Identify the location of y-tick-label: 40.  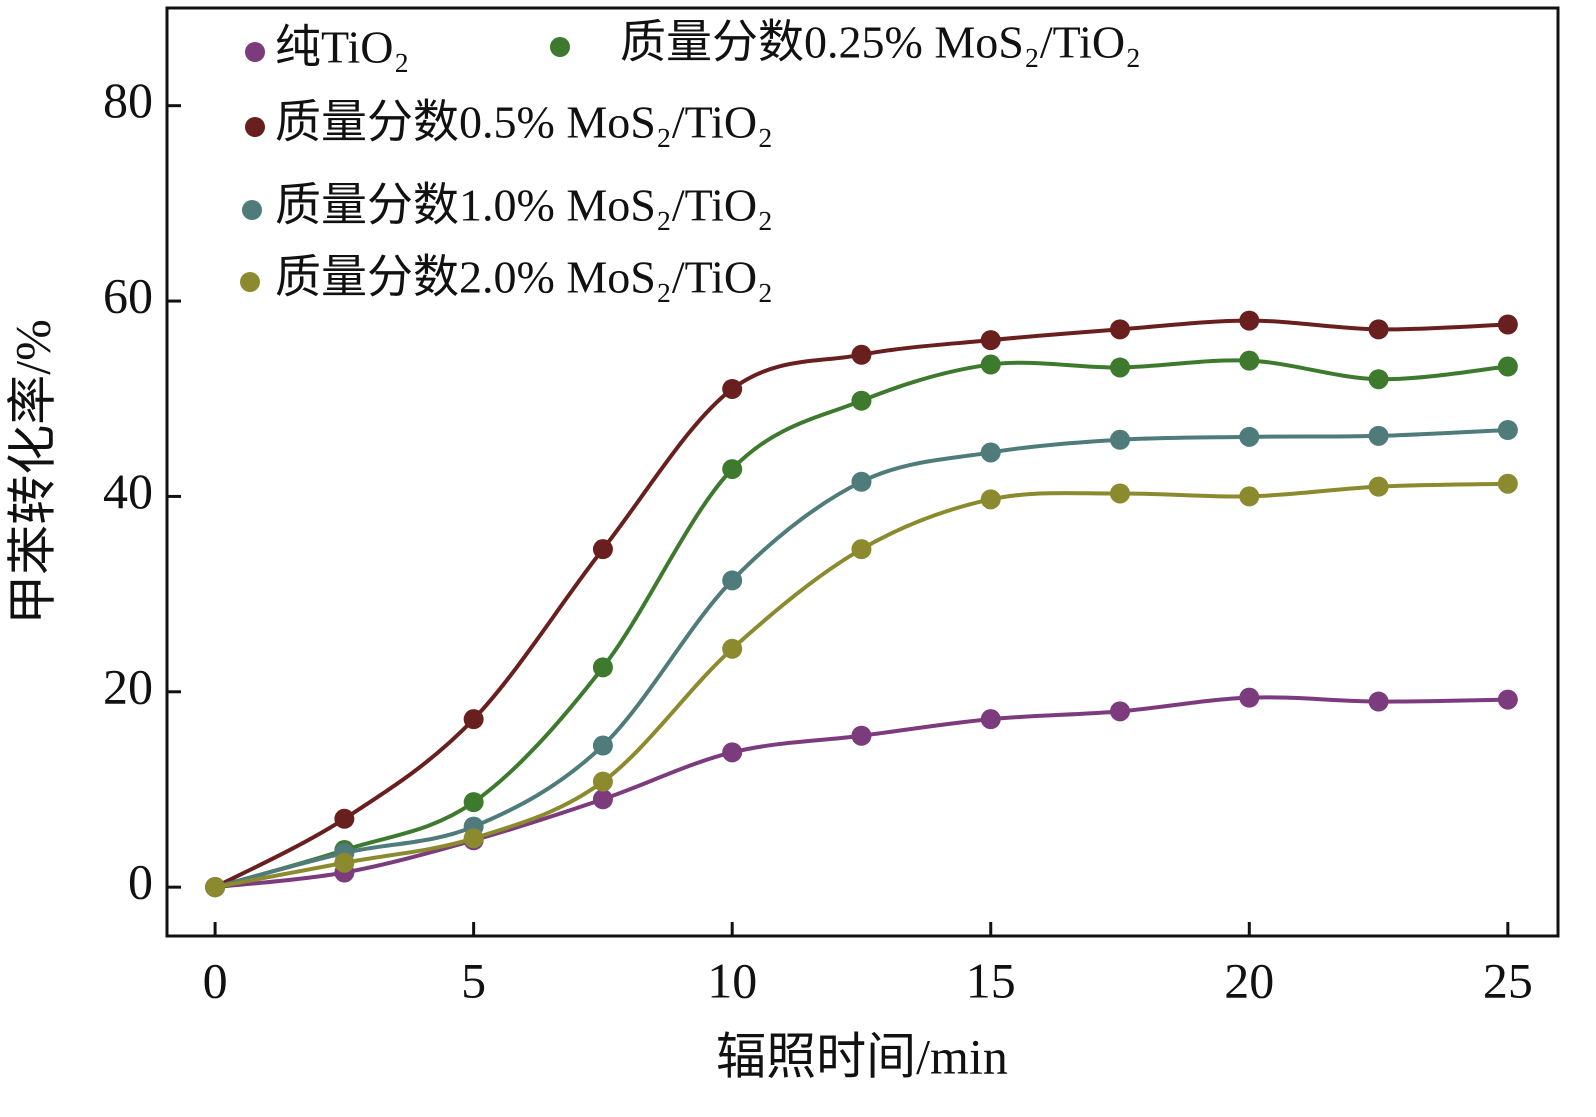
(128, 491).